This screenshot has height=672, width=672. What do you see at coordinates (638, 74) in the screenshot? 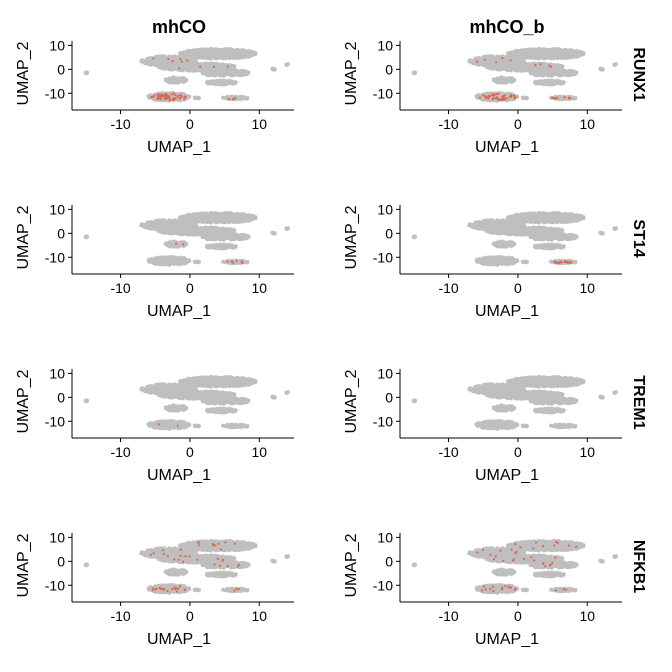
I see `row-title: RUNX1` at bounding box center [638, 74].